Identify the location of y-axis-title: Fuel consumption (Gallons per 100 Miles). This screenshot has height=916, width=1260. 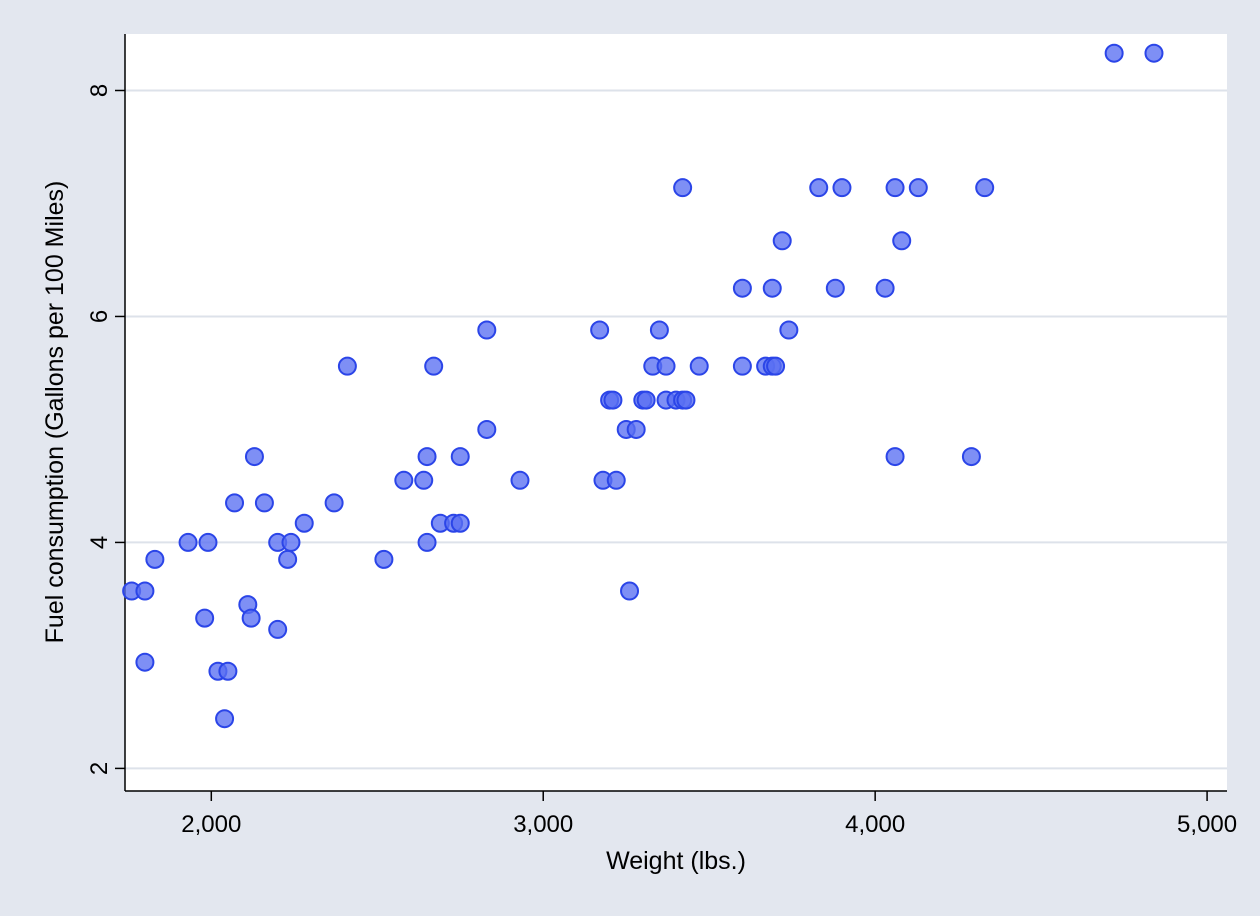
(55, 412).